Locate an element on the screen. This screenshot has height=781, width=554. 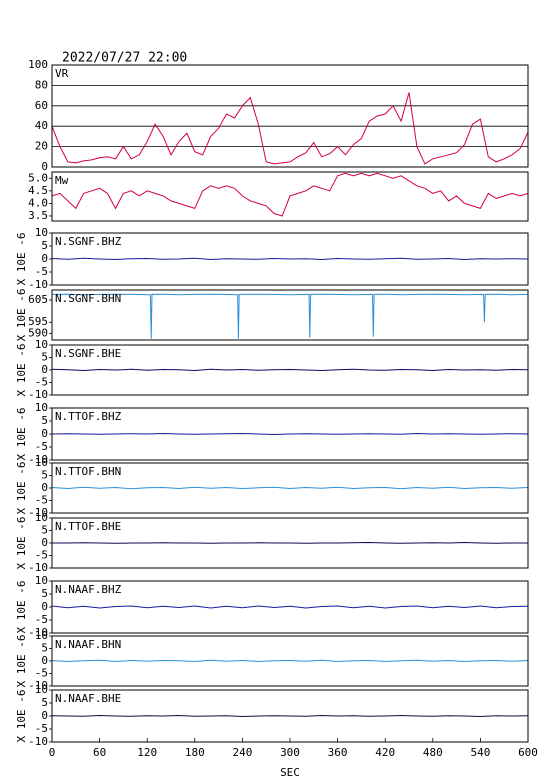
panel-label: VR is located at coordinates (62, 73).